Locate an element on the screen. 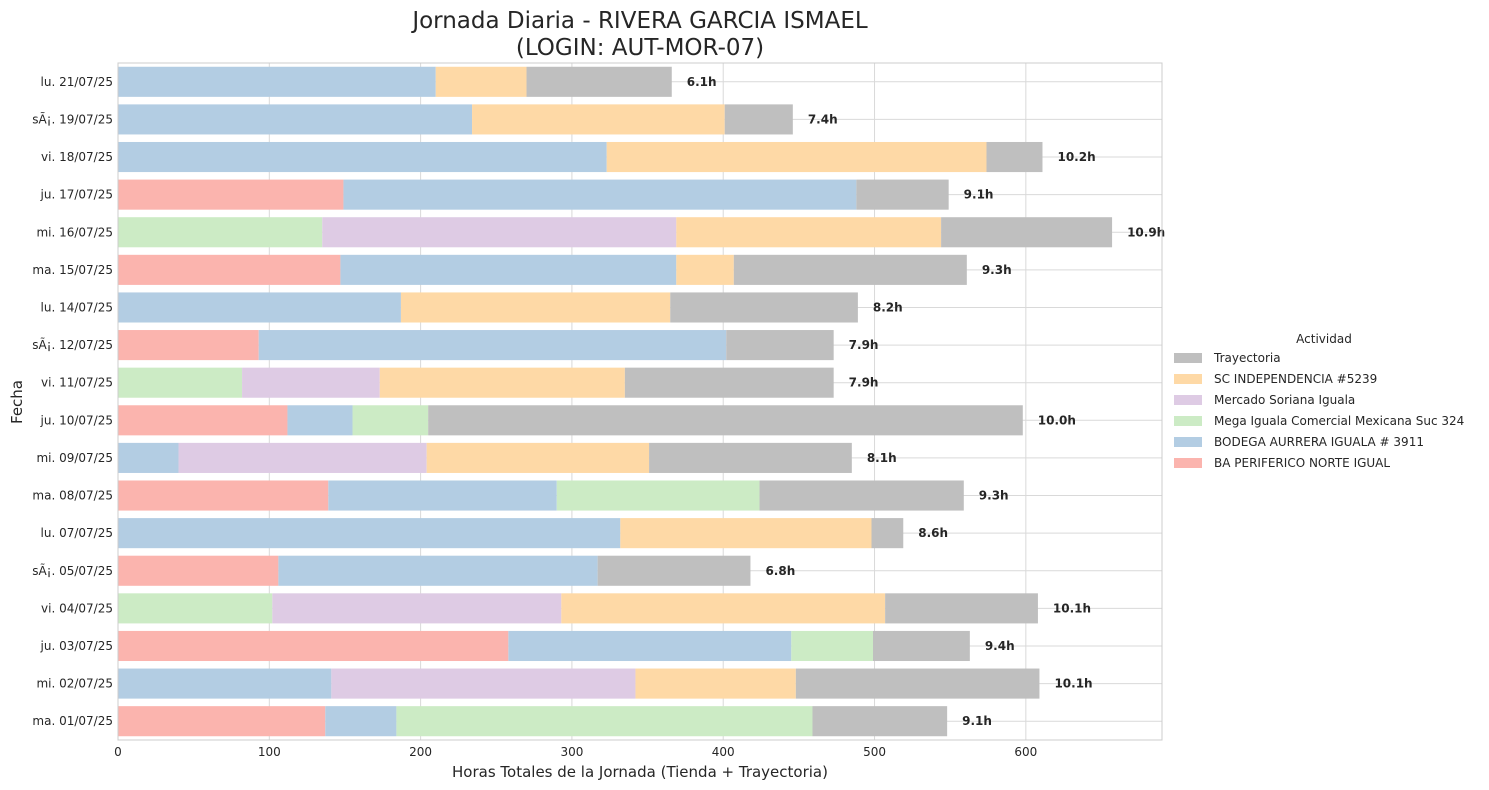 Image resolution: width=1489 pixels, height=790 pixels. total-label: 7.4h is located at coordinates (823, 119).